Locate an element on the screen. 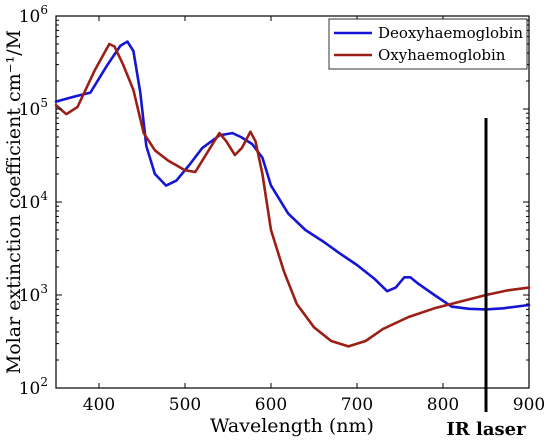 The width and height of the screenshot is (550, 443). y-tick-label: 10⁵ is located at coordinates (33, 108).